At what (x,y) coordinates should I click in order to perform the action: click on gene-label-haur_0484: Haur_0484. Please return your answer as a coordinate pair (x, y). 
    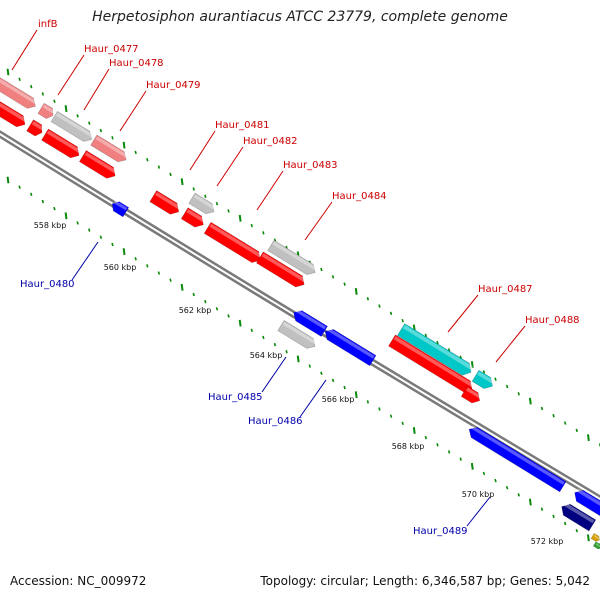
    Looking at the image, I should click on (359, 196).